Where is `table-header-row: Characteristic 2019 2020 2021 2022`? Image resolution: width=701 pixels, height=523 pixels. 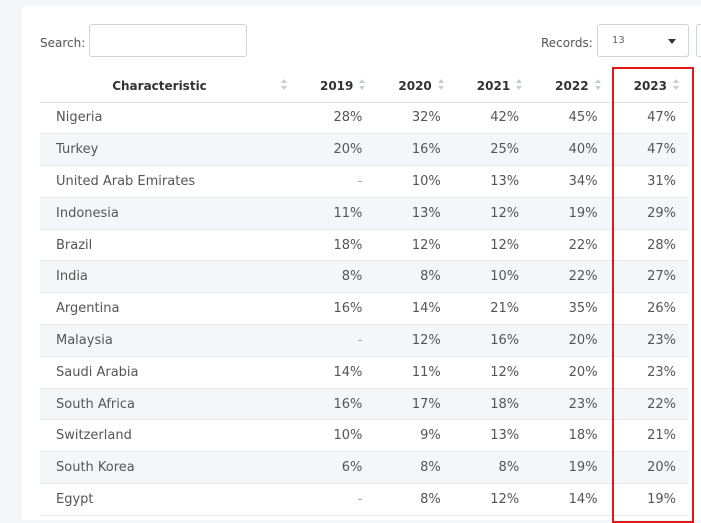
table-header-row: Characteristic 2019 2020 2021 2022 is located at coordinates (364, 86).